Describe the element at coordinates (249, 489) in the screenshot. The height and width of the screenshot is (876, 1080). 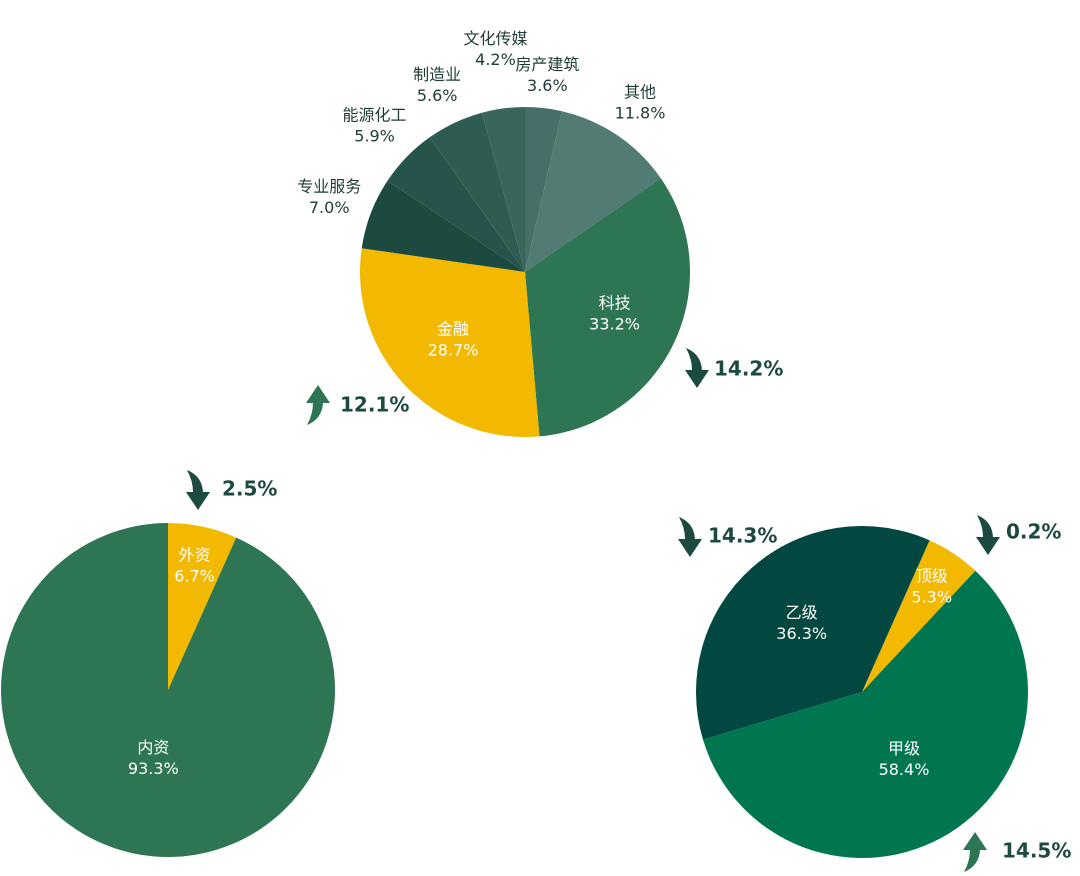
I see `trend-label: 2.5%` at that location.